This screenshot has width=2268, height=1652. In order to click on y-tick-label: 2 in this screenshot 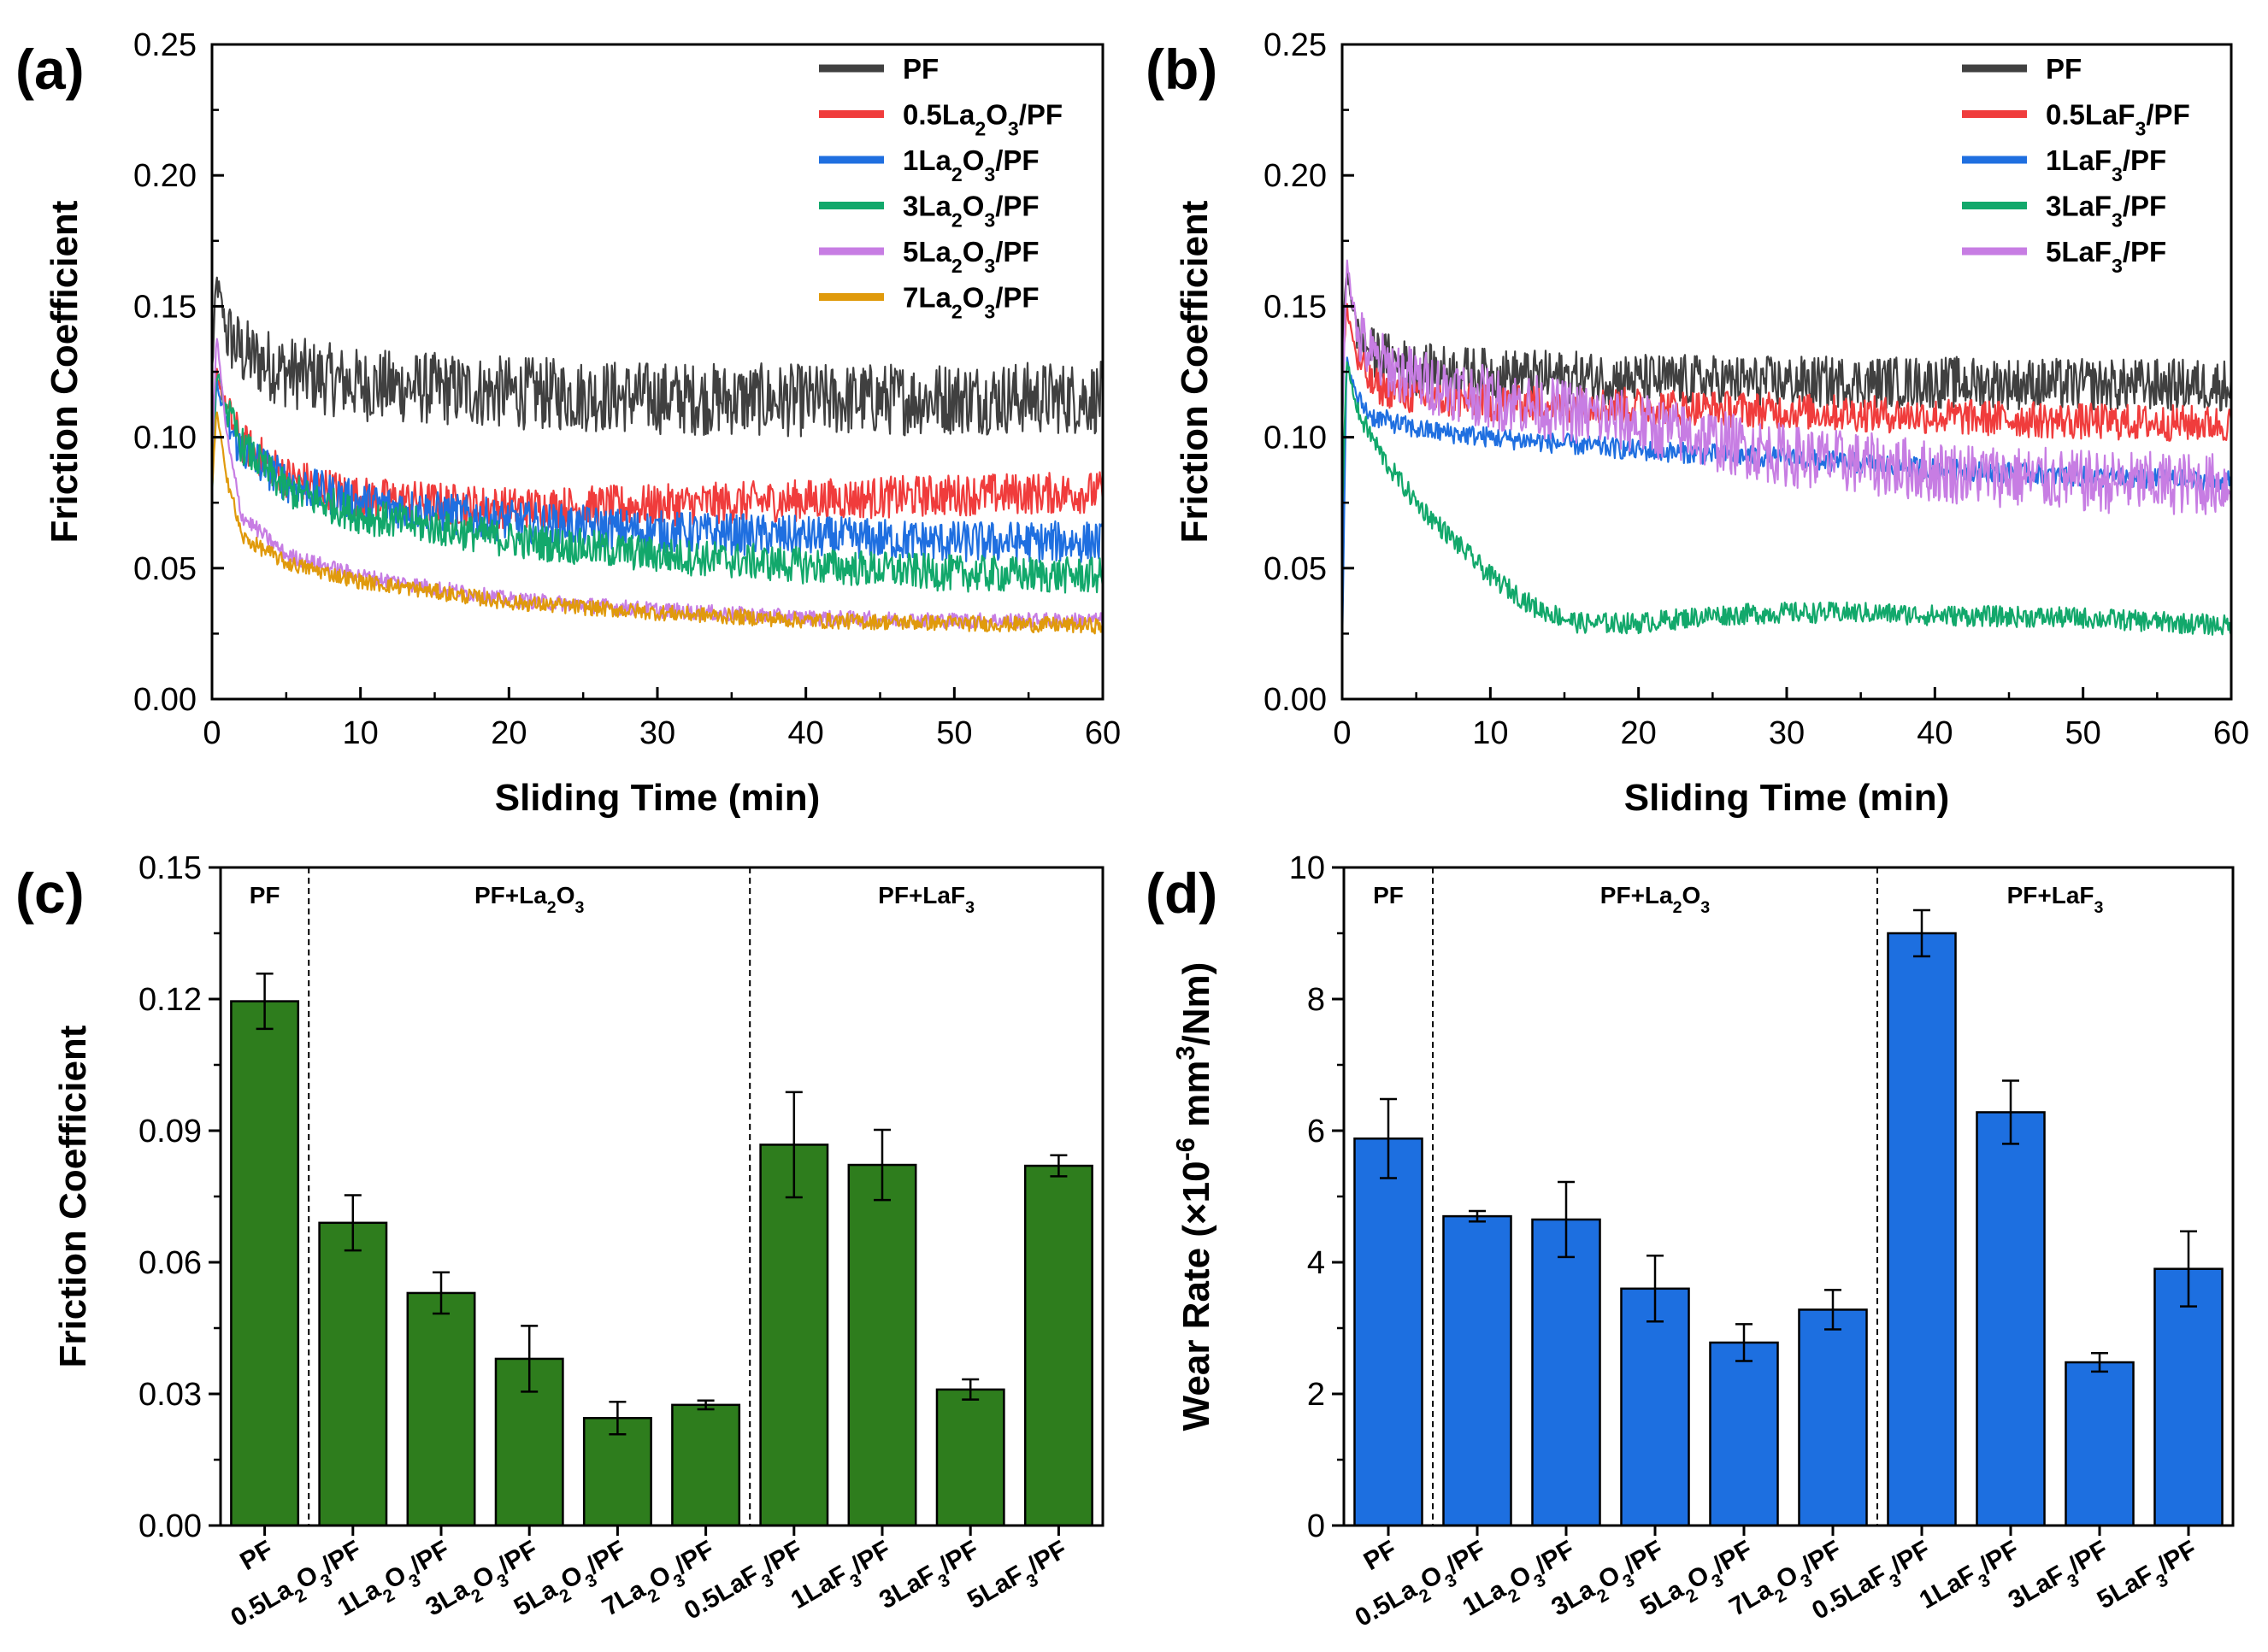, I will do `click(1316, 1395)`.